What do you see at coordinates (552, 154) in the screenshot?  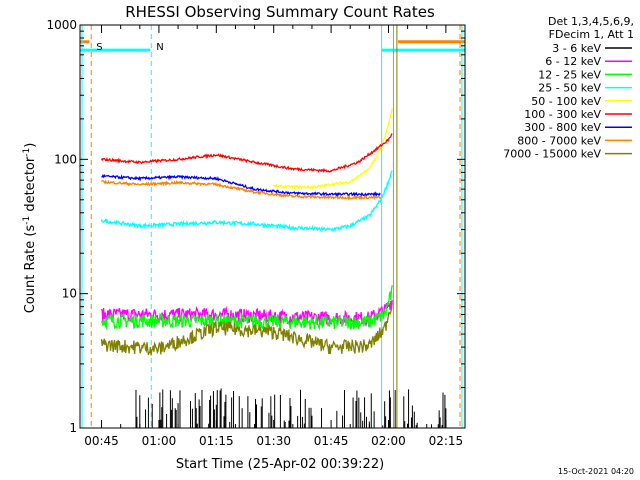 I see `legend-label: 7000 - 15000 keV` at bounding box center [552, 154].